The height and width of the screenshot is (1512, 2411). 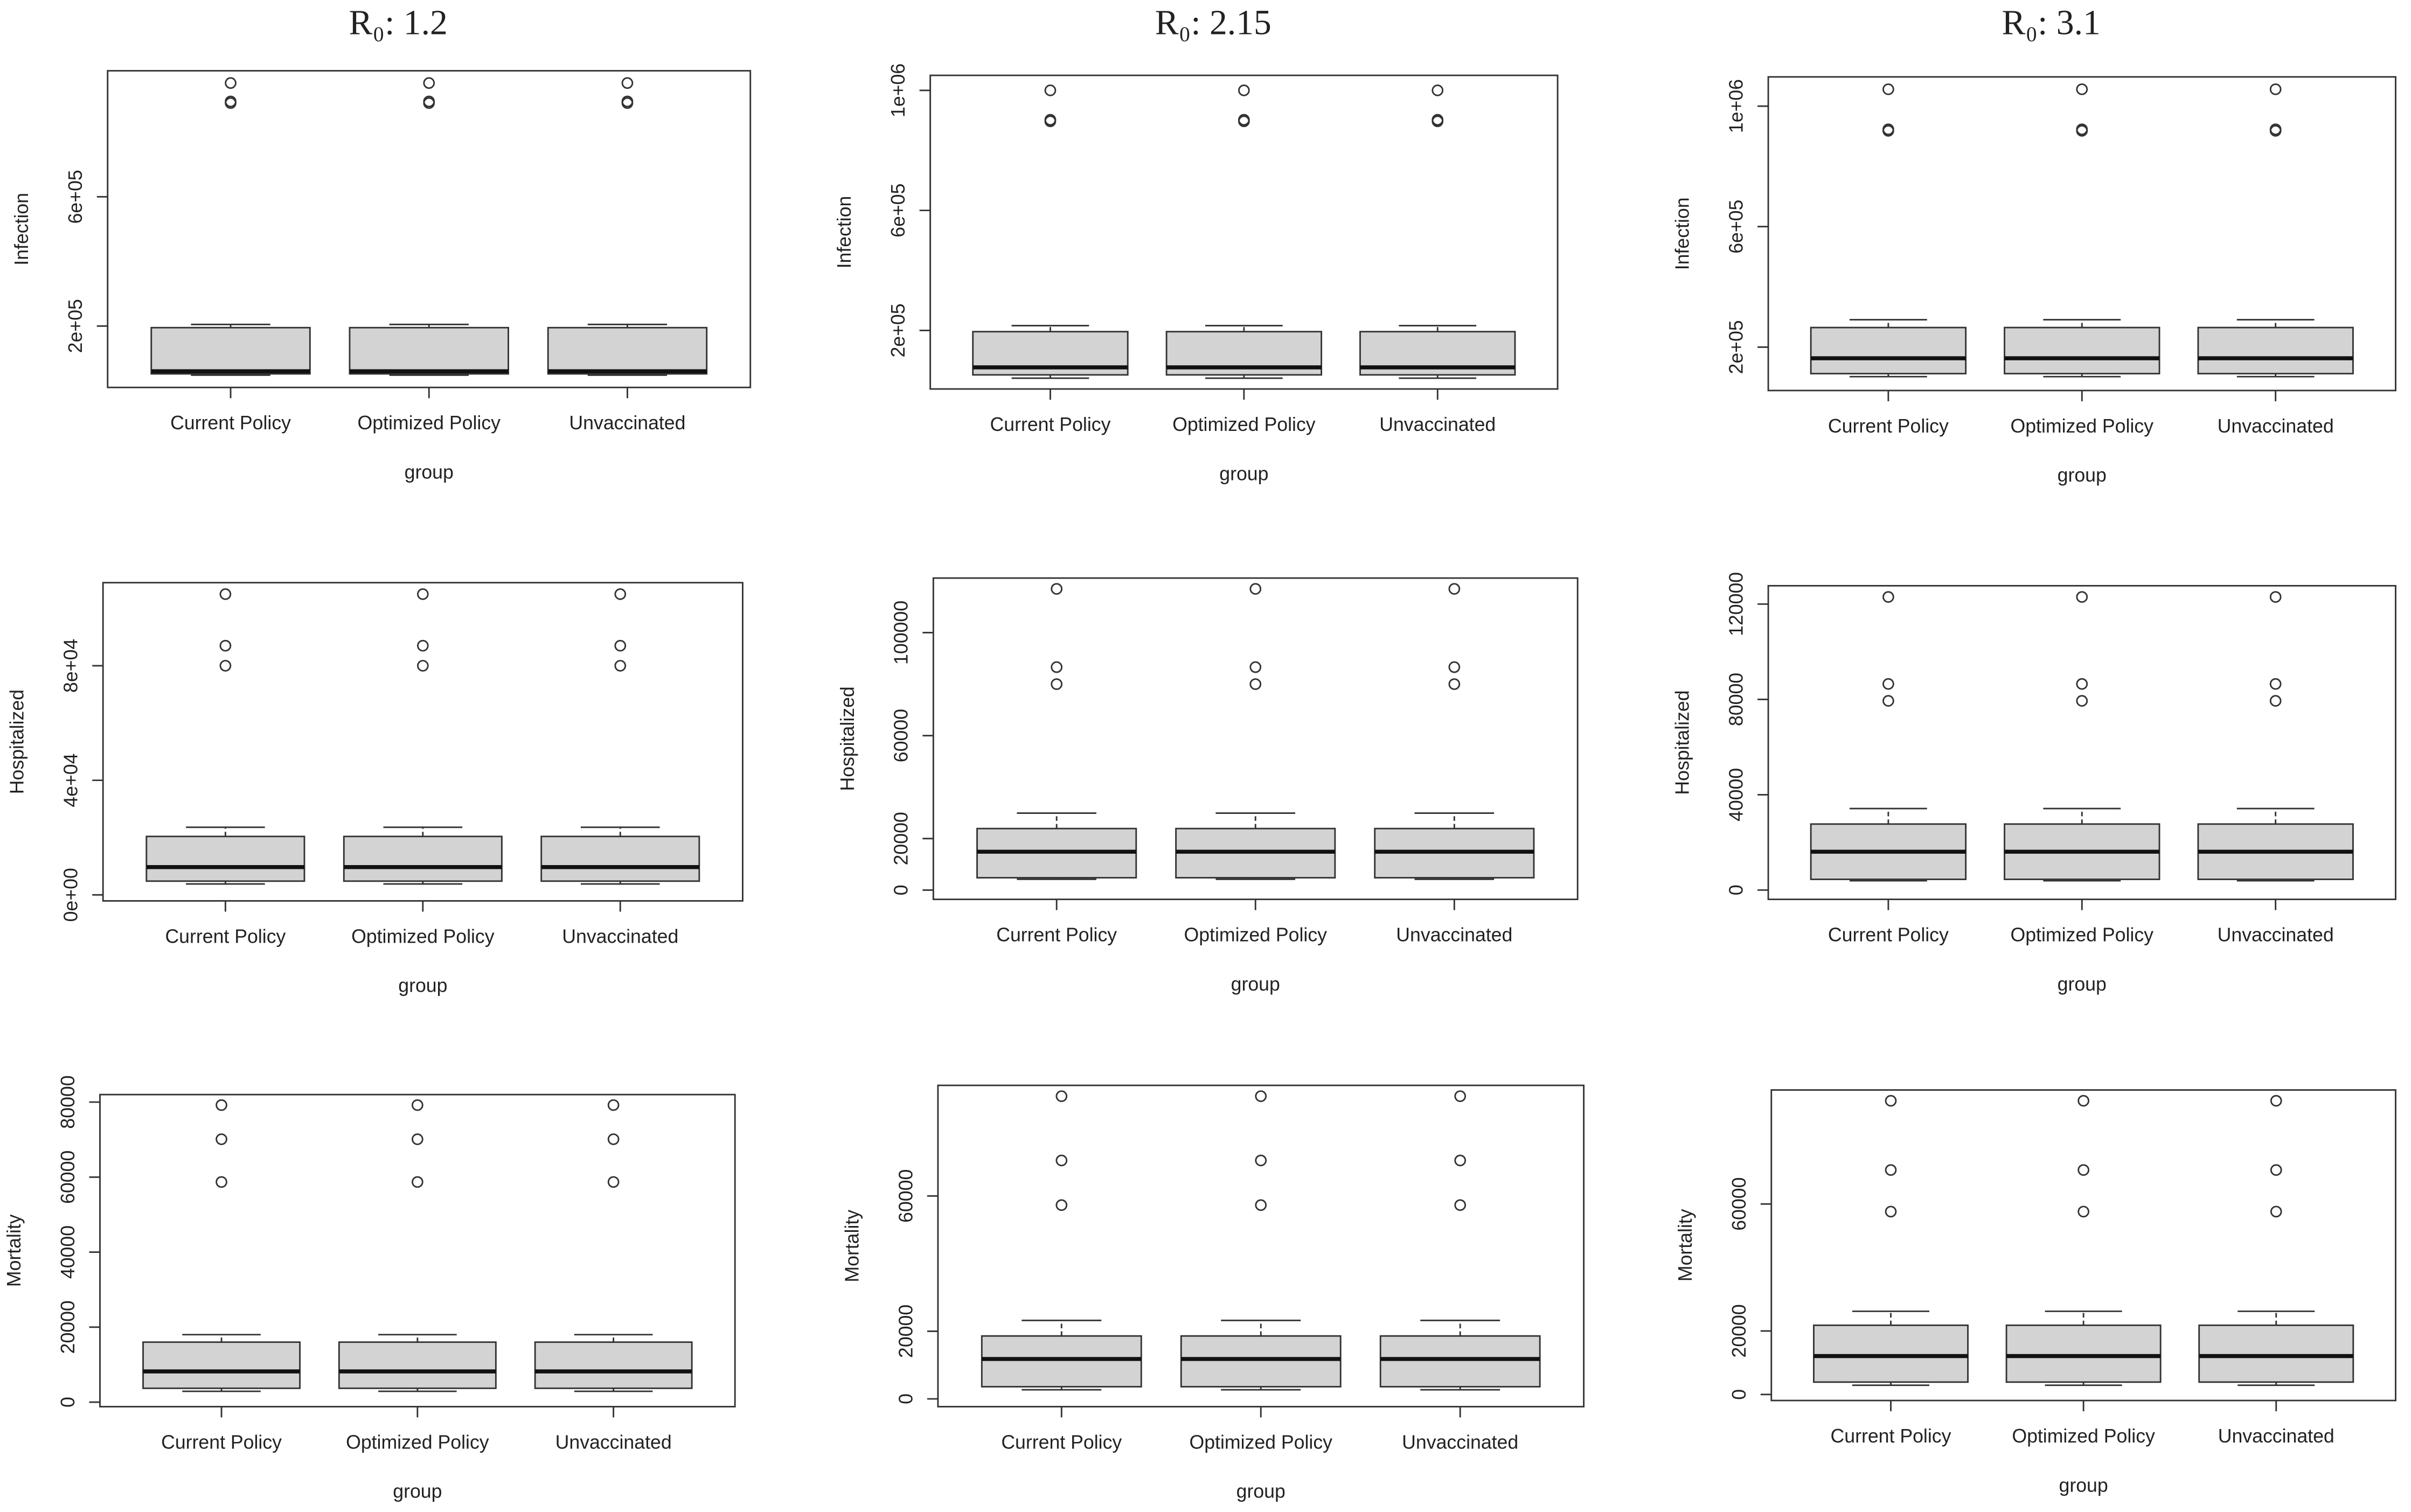 I want to click on y-axis-label: Mortality, so click(x=14, y=1250).